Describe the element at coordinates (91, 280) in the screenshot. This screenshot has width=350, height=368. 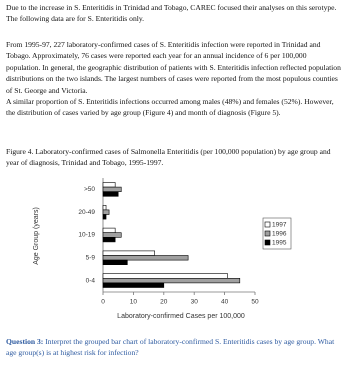
I see `y-tick-label: 0-4` at that location.